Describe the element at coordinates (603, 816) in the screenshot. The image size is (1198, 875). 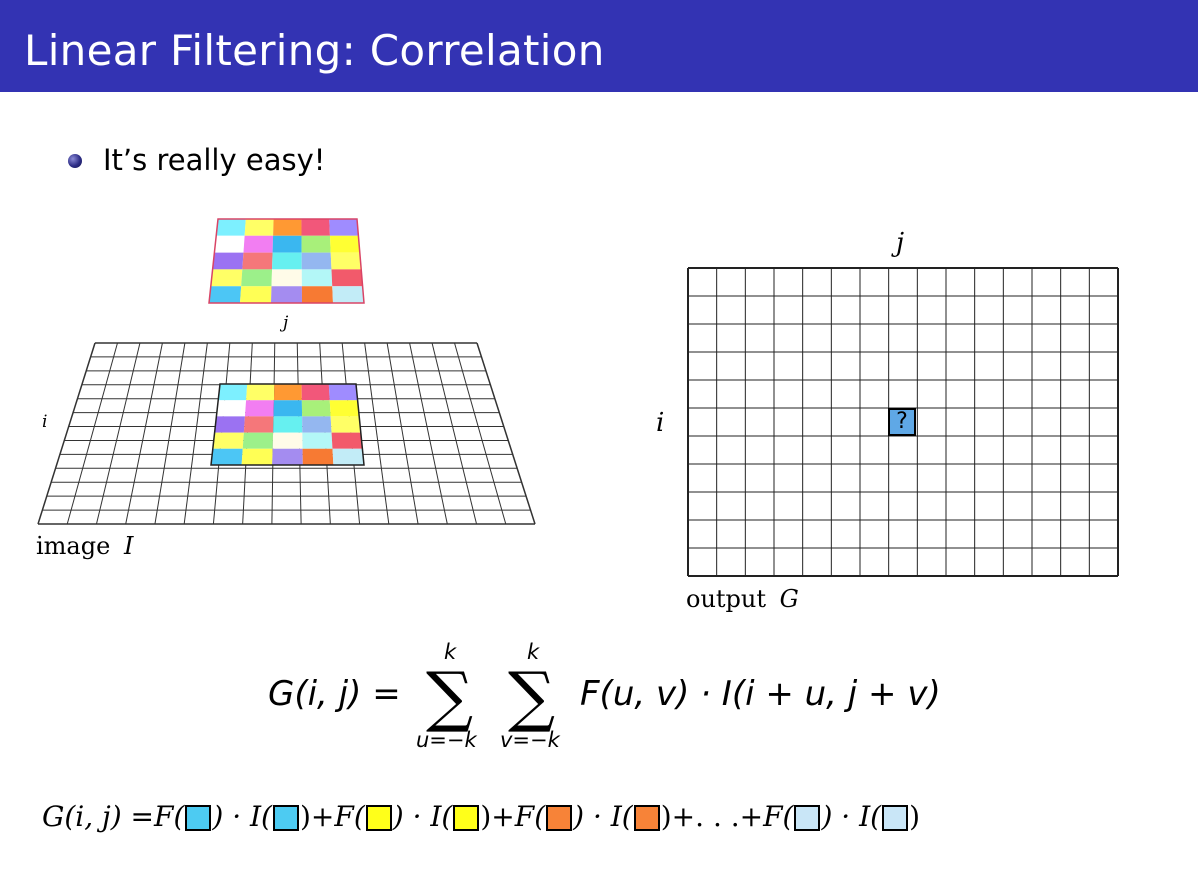
I see `term3-I: ) · I(` at that location.